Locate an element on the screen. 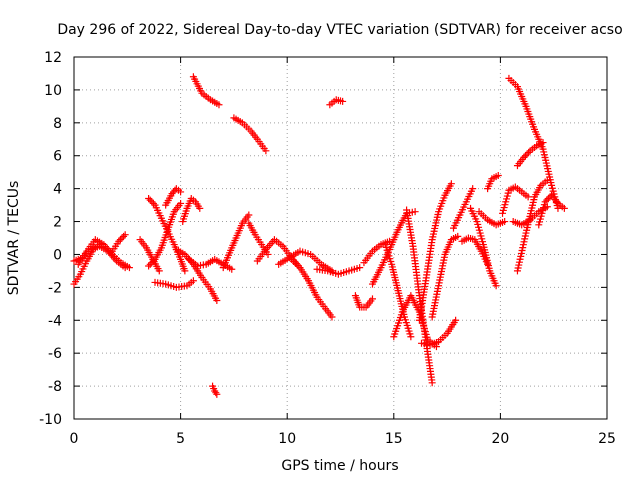 The height and width of the screenshot is (480, 640). y-axis-tick-labels: -10 -8 -6 -4 -2 0 2 4 6 8 10 12 is located at coordinates (50, 239).